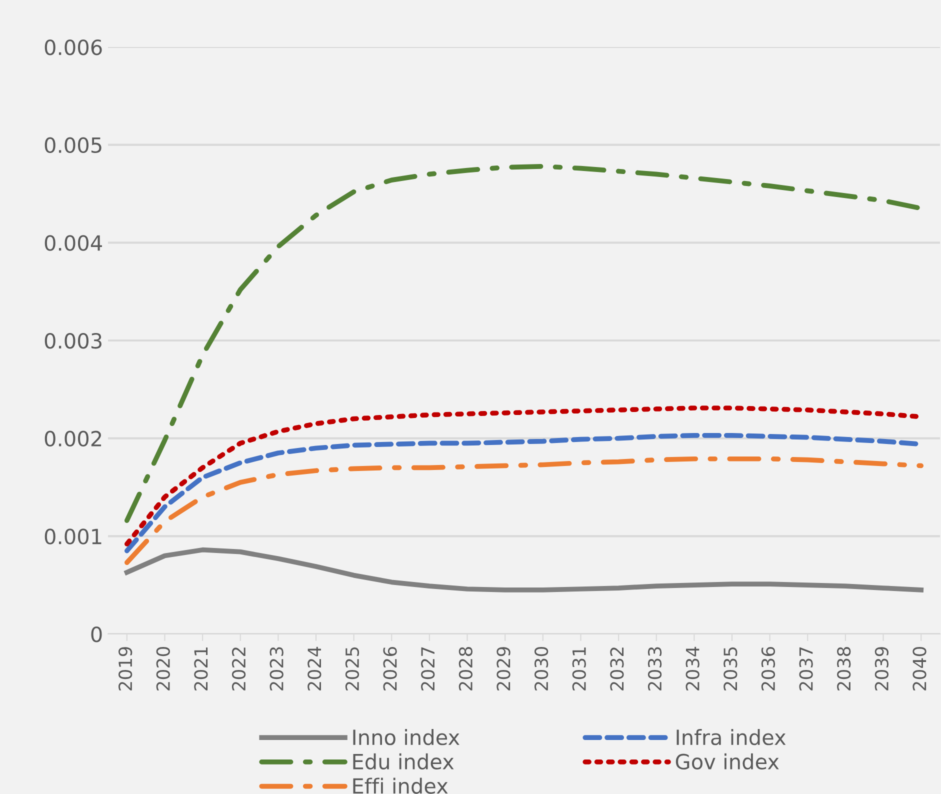  I want to click on legend-label: Effi index, so click(400, 786).